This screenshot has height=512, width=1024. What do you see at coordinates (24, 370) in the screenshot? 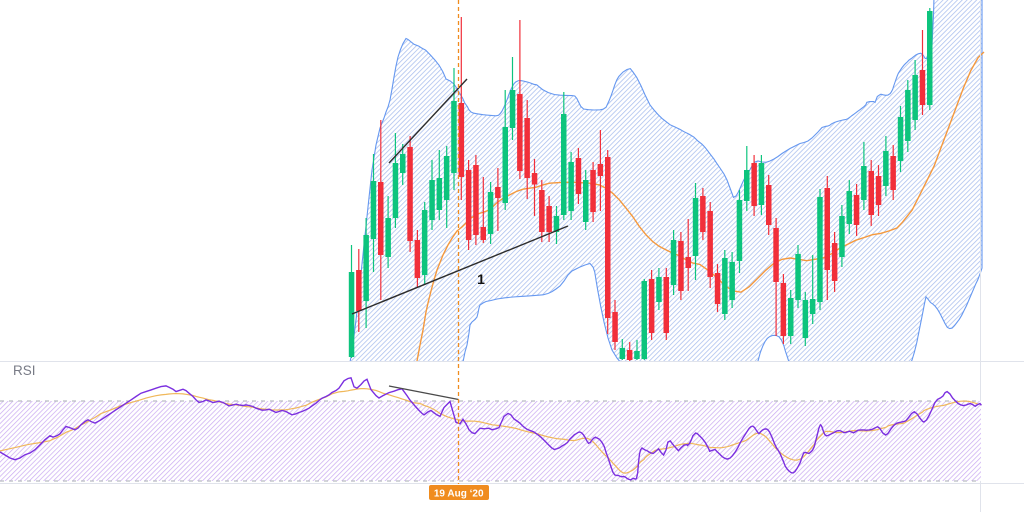
I see `svg-text: RSI` at bounding box center [24, 370].